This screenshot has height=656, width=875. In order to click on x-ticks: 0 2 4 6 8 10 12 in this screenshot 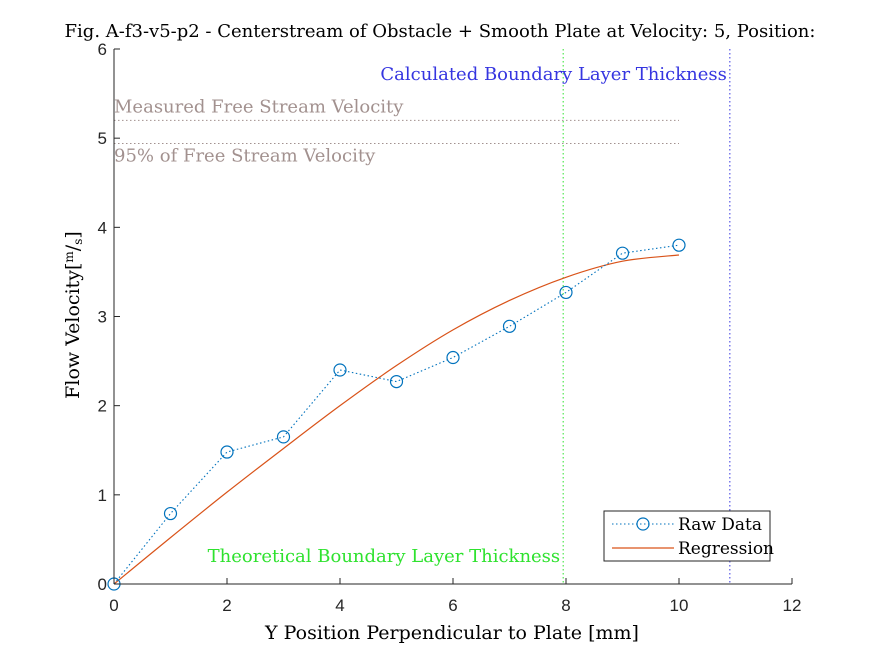, I will do `click(455, 596)`.